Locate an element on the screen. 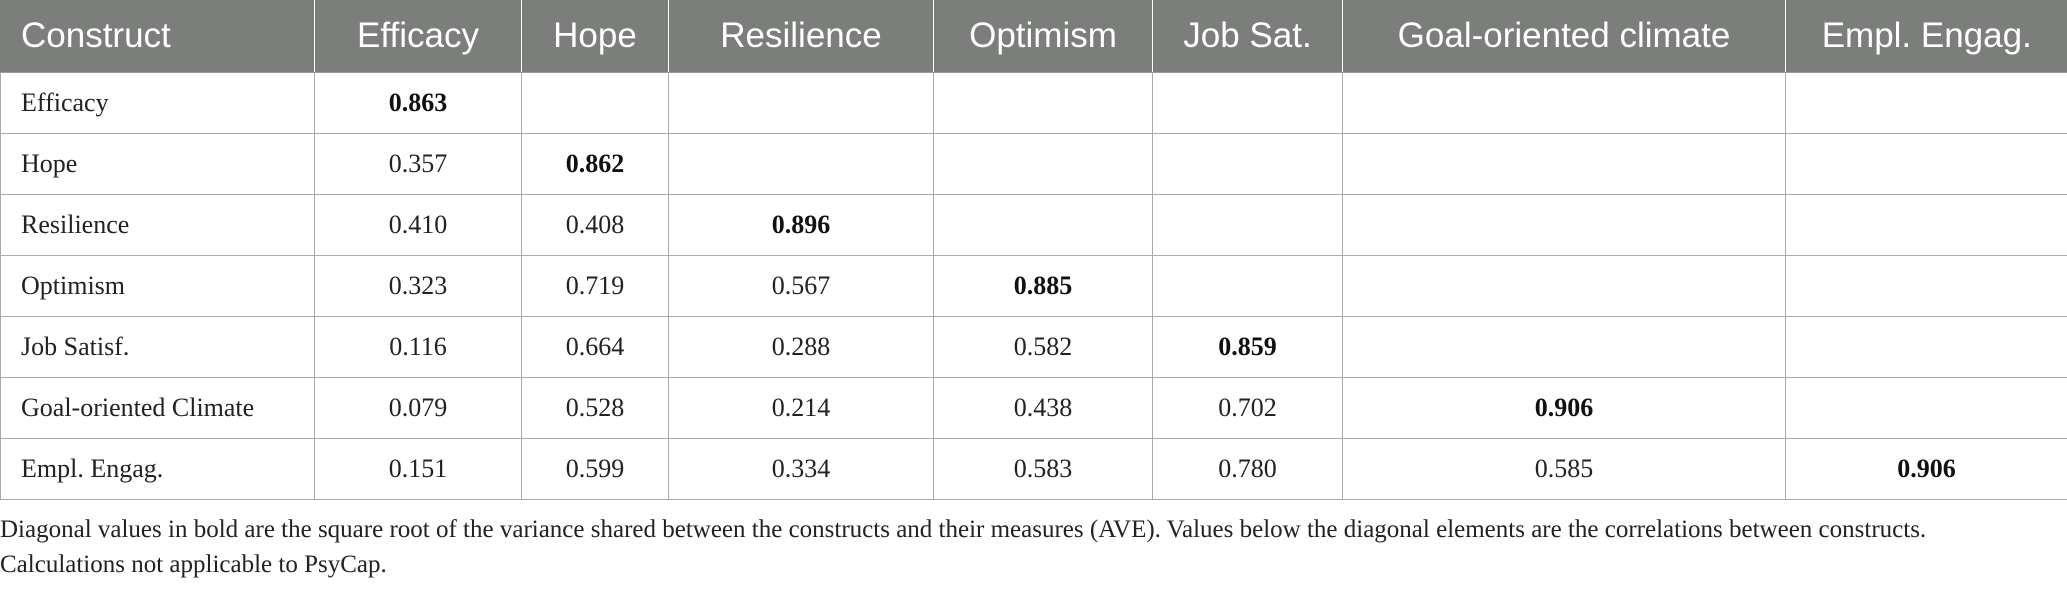 The height and width of the screenshot is (592, 2067). correlation-cell: 0.151 is located at coordinates (418, 469).